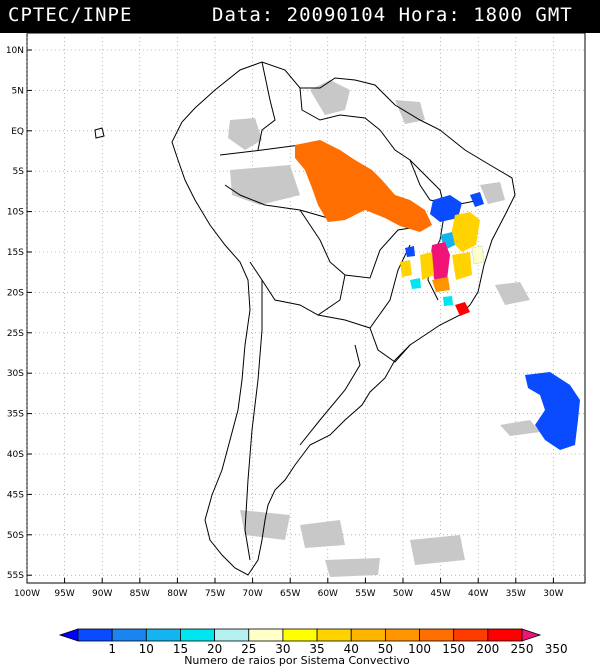 This screenshot has height=670, width=600. Describe the element at coordinates (15, 374) in the screenshot. I see `lat-tick-label: 30S` at that location.